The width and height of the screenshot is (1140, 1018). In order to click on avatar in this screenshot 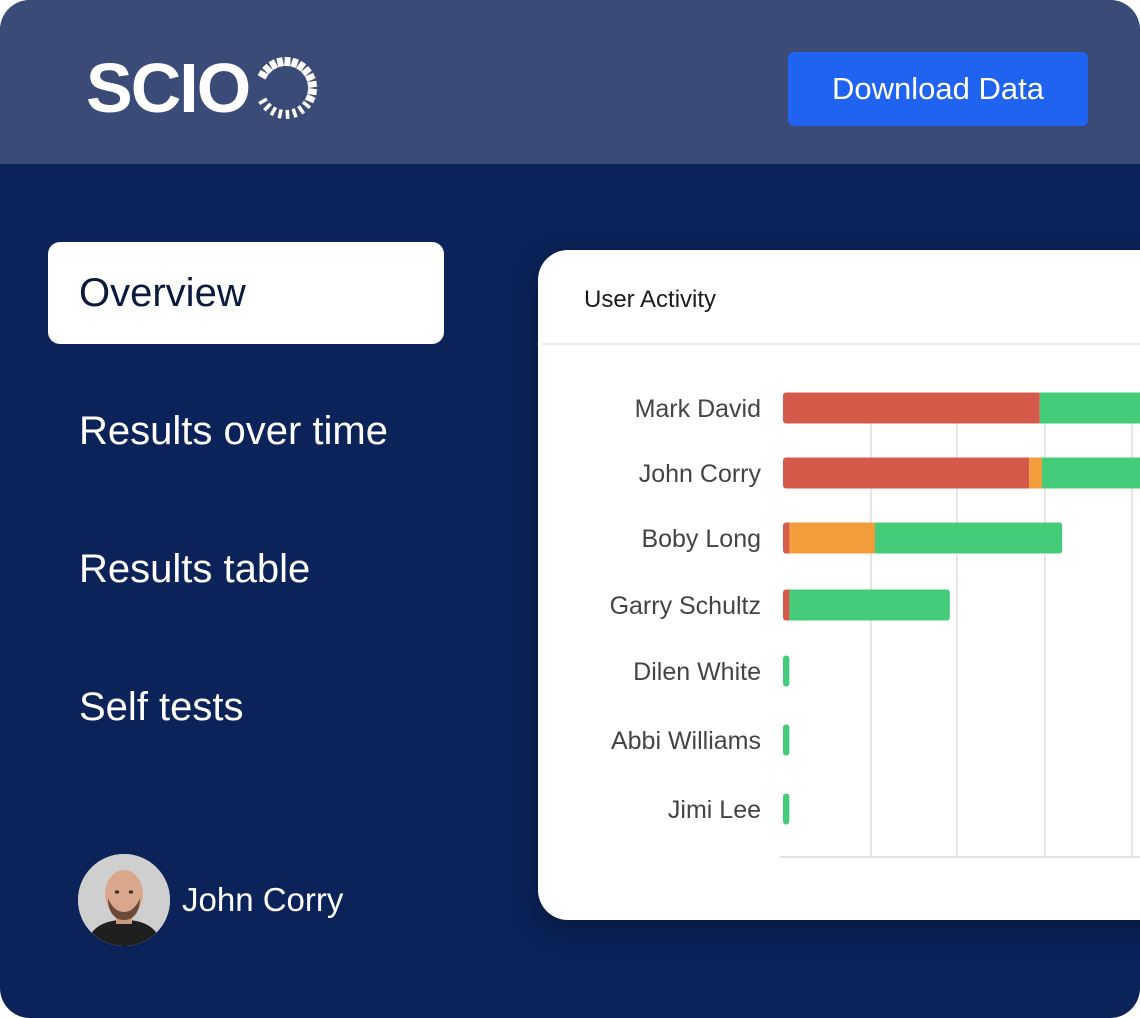, I will do `click(124, 900)`.